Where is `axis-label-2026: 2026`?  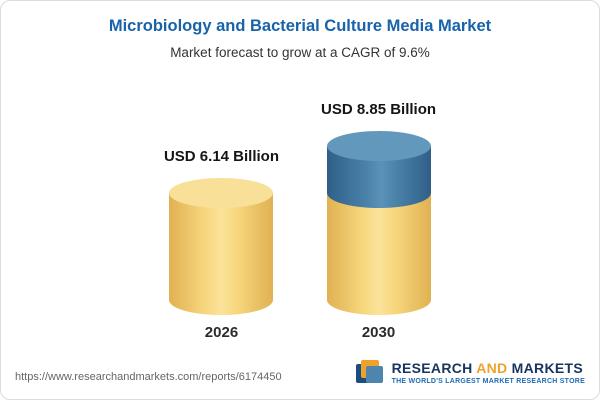
axis-label-2026: 2026 is located at coordinates (221, 332).